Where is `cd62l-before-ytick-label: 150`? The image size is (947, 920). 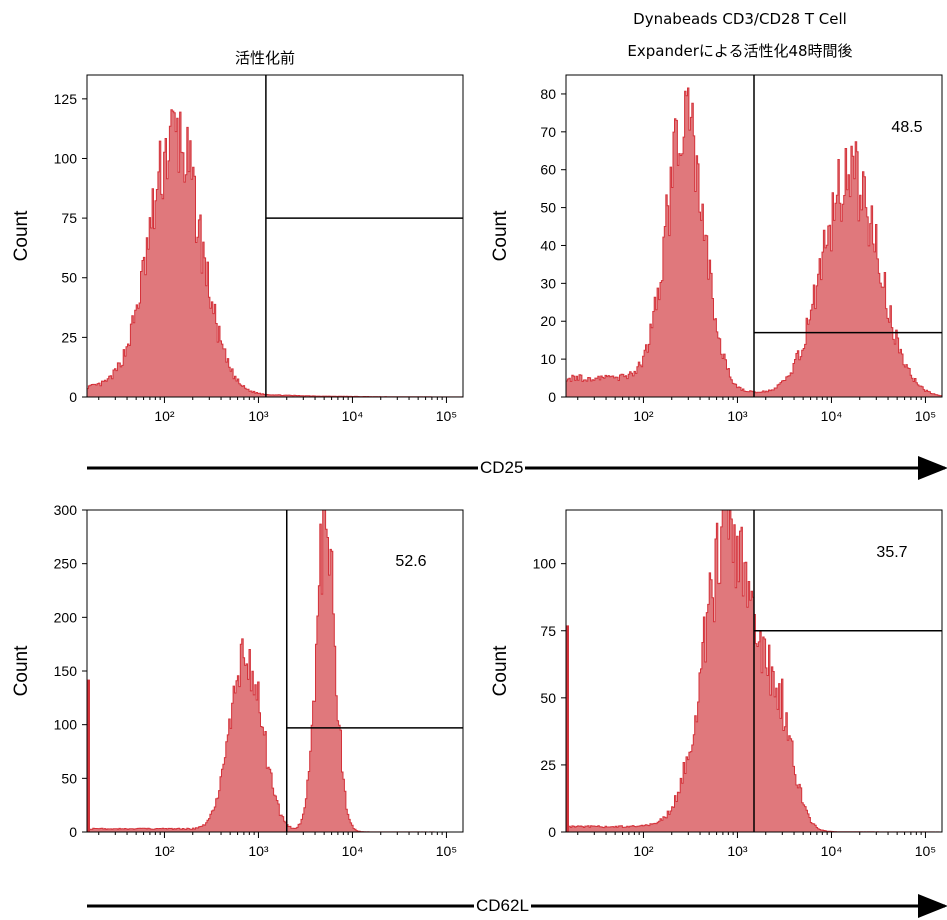
cd62l-before-ytick-label: 150 is located at coordinates (66, 671).